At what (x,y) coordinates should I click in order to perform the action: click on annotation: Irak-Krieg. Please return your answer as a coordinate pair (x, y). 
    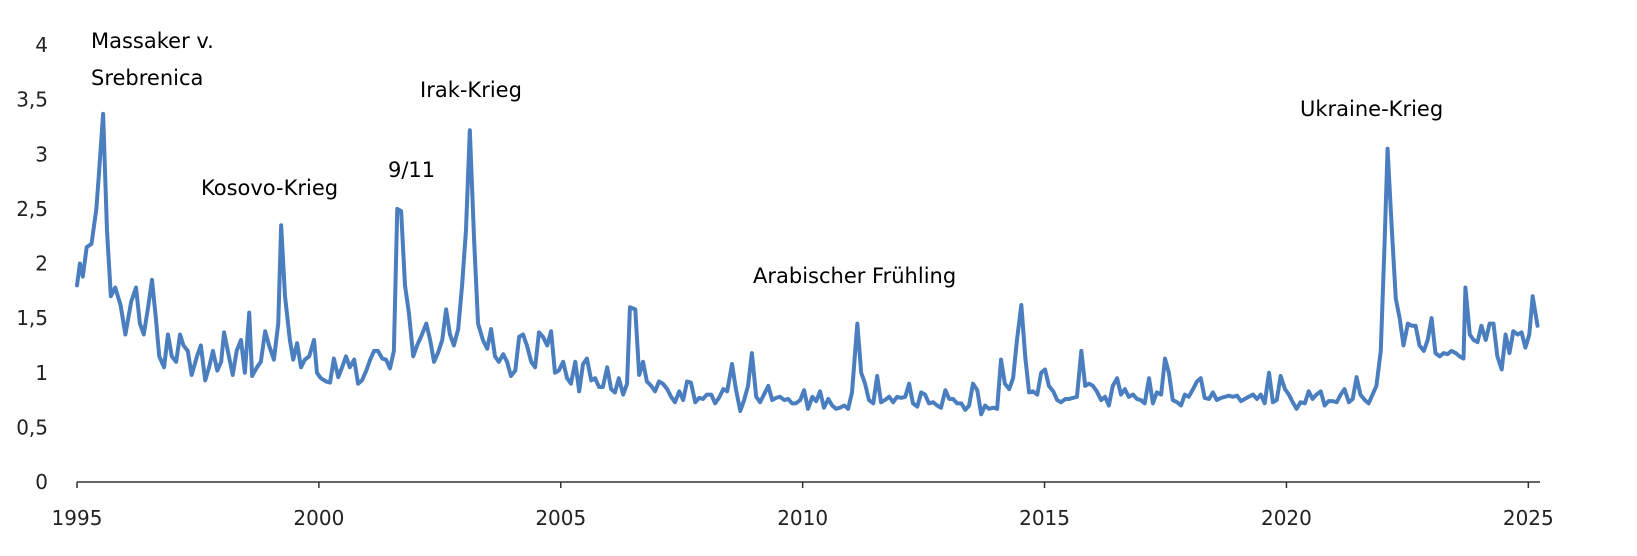
    Looking at the image, I should click on (471, 90).